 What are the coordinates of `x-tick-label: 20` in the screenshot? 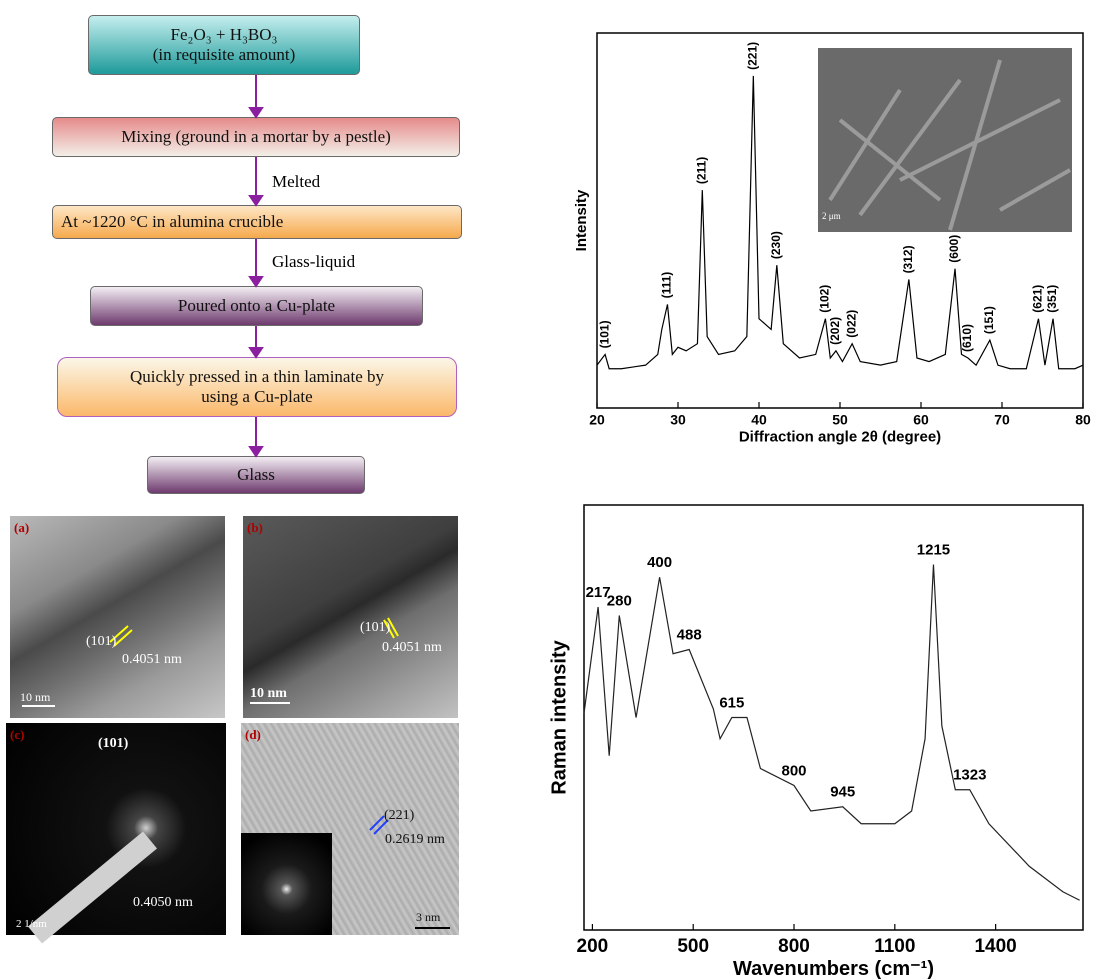 It's located at (597, 419).